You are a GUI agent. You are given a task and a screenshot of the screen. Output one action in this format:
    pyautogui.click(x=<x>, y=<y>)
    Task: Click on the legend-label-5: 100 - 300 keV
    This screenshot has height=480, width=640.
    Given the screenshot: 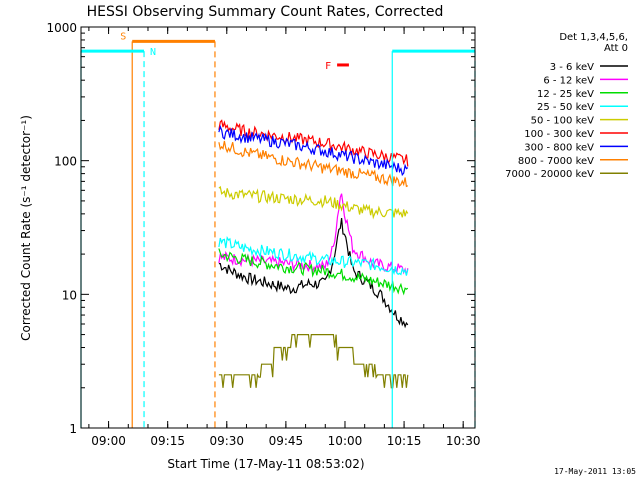 What is the action you would take?
    pyautogui.click(x=559, y=134)
    